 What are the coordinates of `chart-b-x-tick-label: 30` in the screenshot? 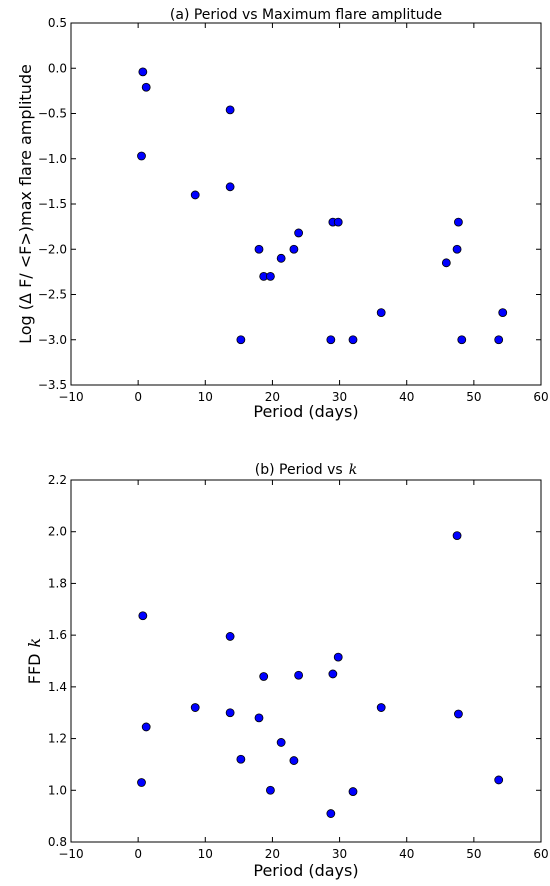 It's located at (339, 854).